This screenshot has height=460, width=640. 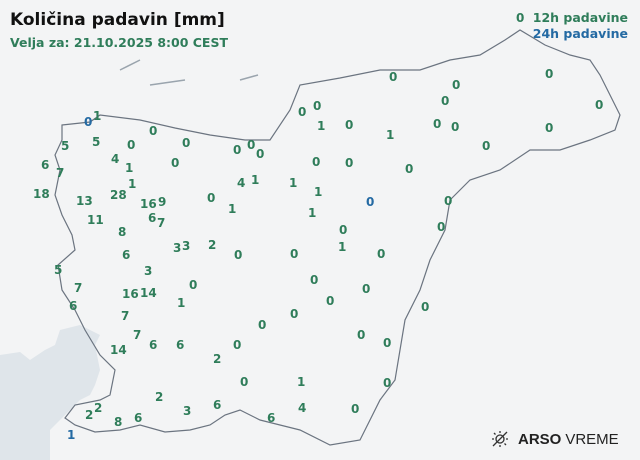 I want to click on station-value-12h: 28, so click(x=118, y=195).